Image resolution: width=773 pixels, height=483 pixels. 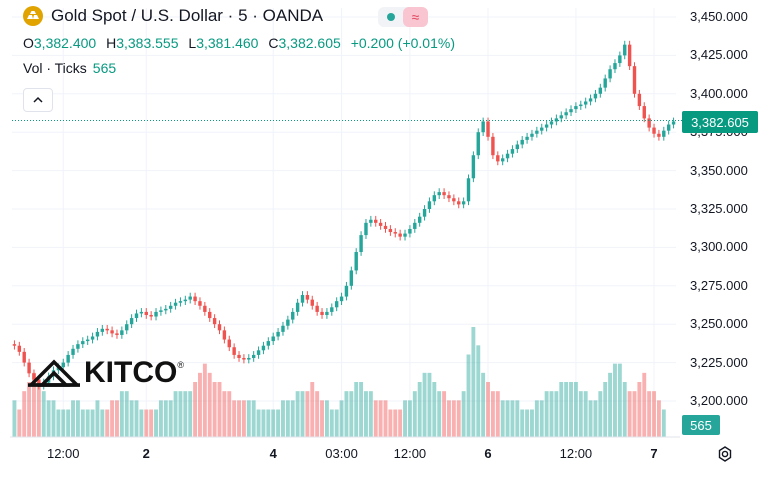 I want to click on price-tick-label: 3,300.000, so click(x=719, y=247).